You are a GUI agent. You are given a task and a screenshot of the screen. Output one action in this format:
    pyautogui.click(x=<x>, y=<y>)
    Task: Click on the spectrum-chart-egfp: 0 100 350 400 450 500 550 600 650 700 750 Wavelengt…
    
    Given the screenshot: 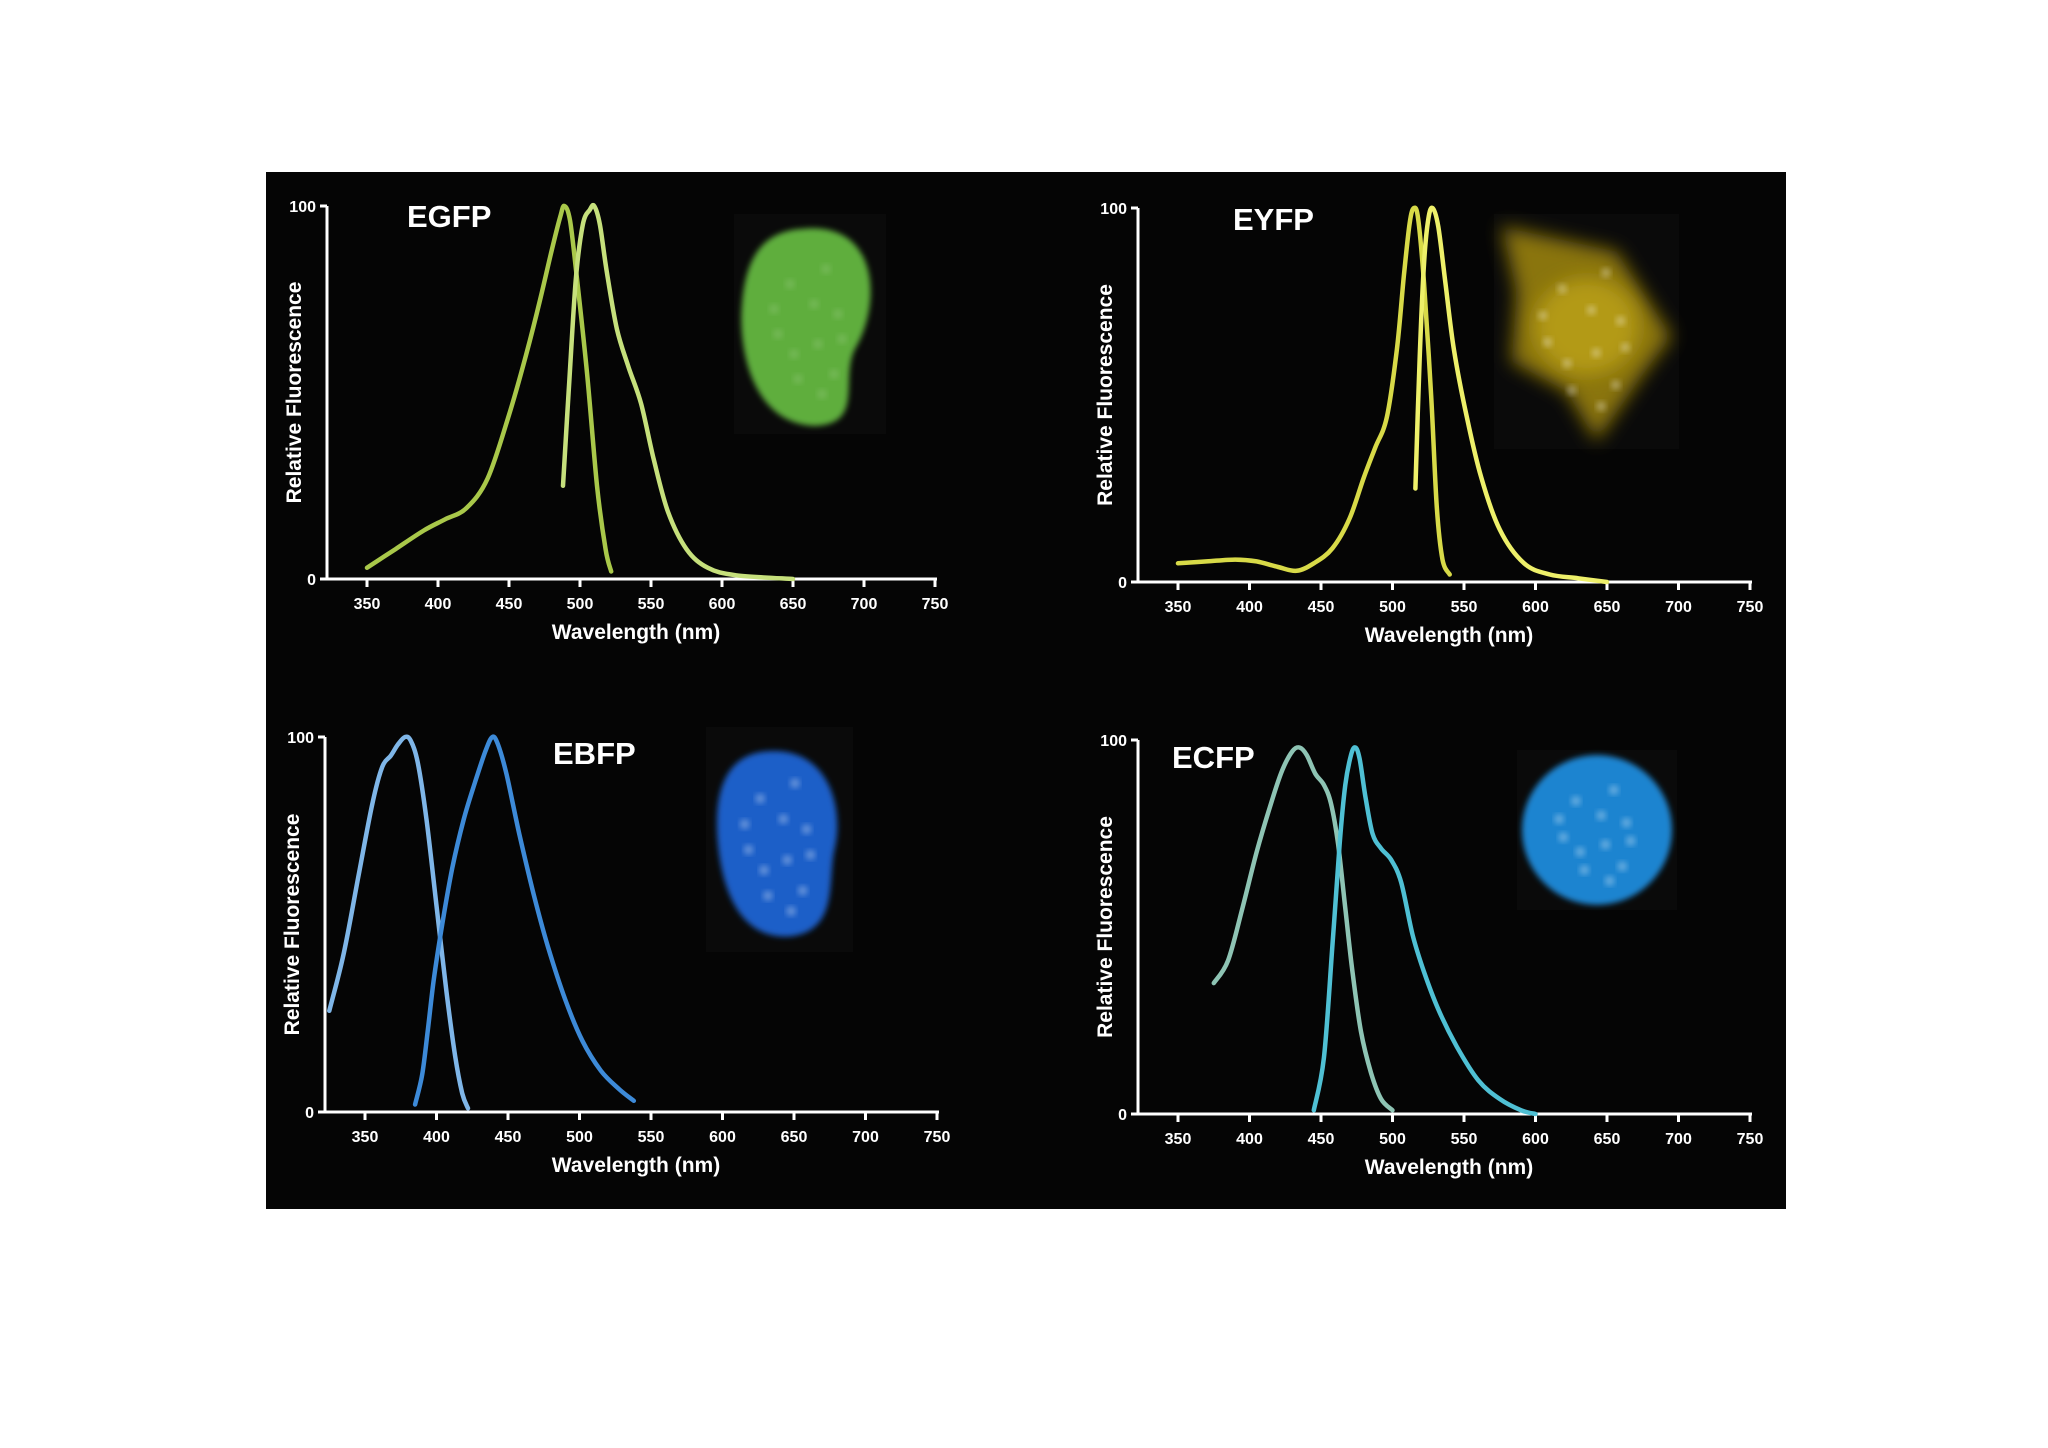 What is the action you would take?
    pyautogui.click(x=615, y=421)
    